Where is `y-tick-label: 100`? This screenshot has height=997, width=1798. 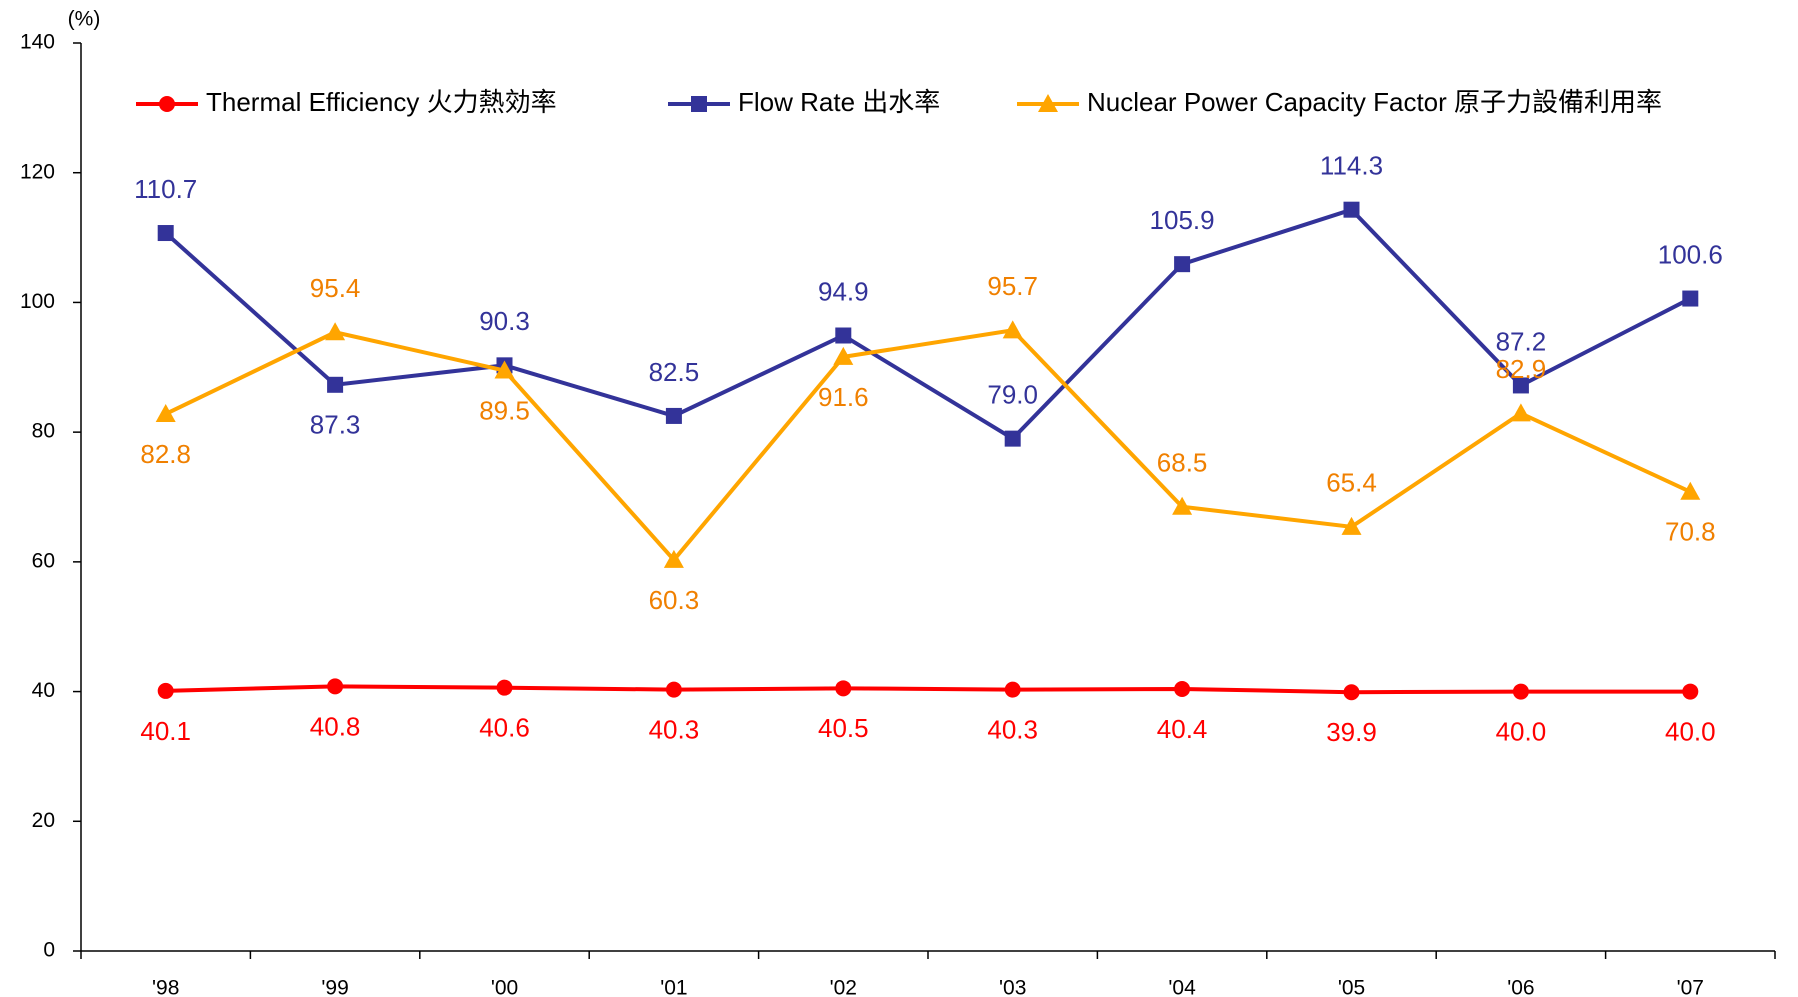 y-tick-label: 100 is located at coordinates (37, 301).